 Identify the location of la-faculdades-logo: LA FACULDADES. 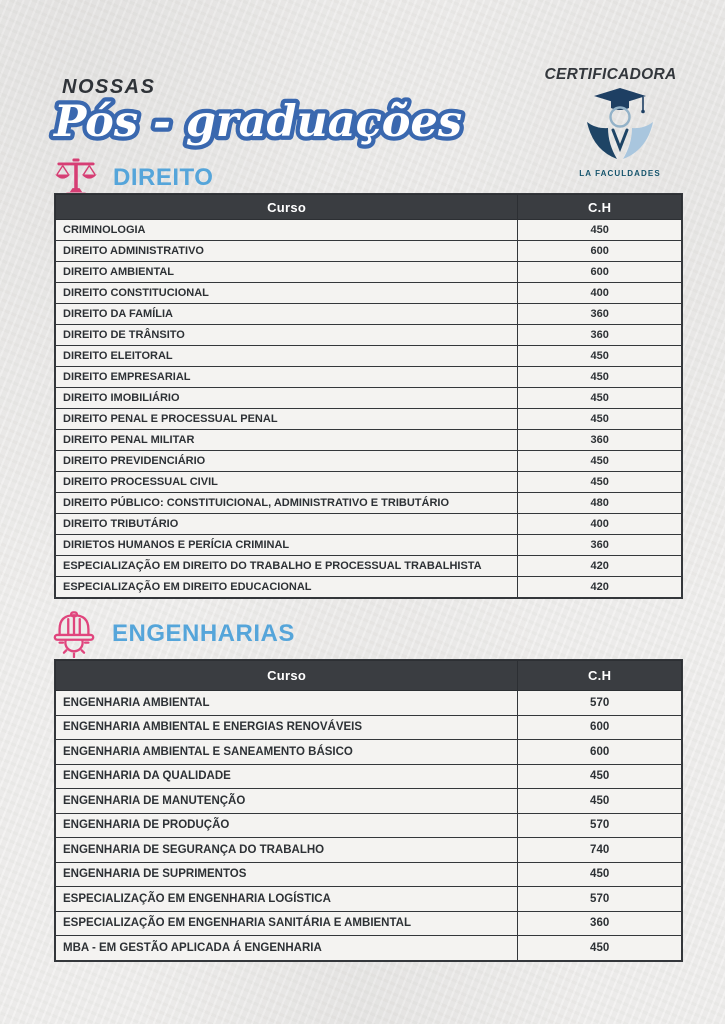
(620, 133).